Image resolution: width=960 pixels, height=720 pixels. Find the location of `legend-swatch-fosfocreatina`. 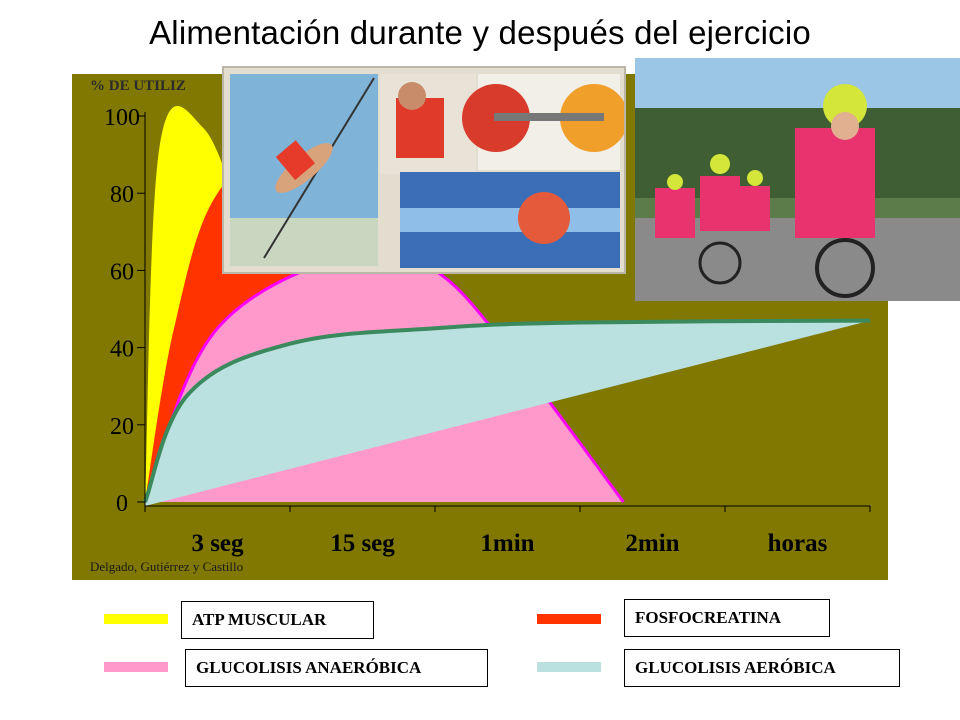

legend-swatch-fosfocreatina is located at coordinates (569, 619).